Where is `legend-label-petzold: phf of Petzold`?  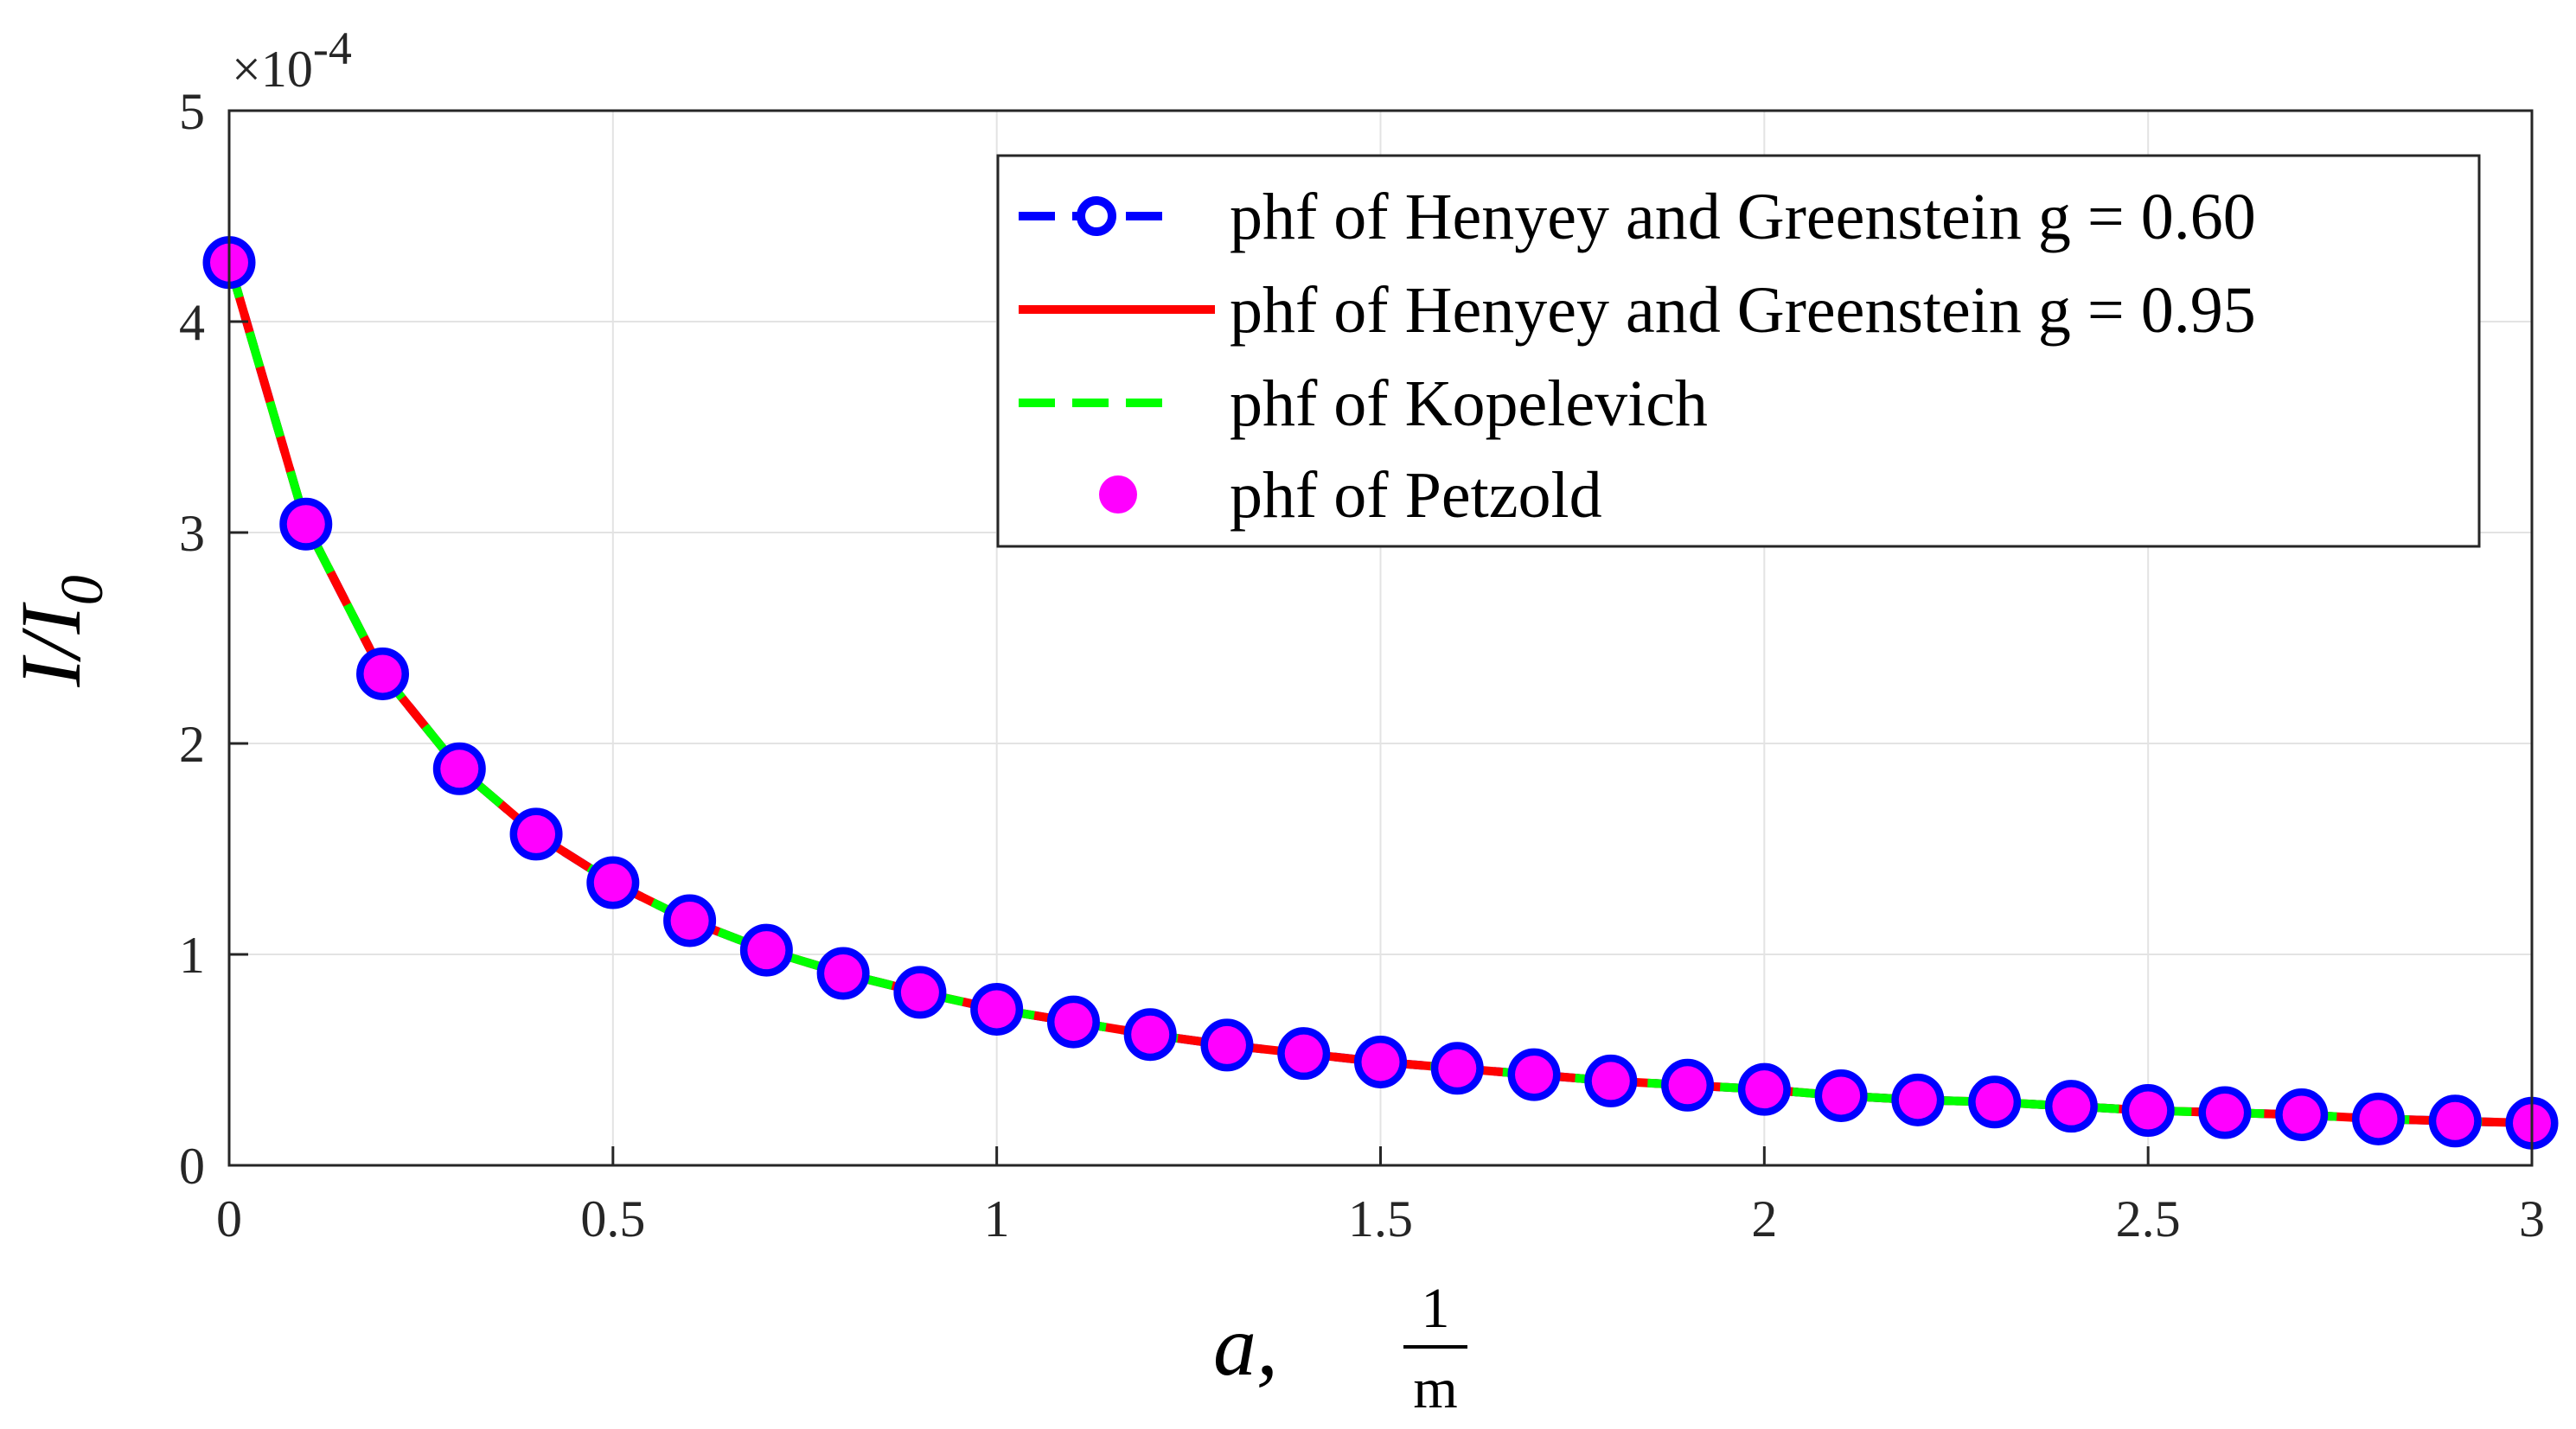
legend-label-petzold: phf of Petzold is located at coordinates (1416, 495).